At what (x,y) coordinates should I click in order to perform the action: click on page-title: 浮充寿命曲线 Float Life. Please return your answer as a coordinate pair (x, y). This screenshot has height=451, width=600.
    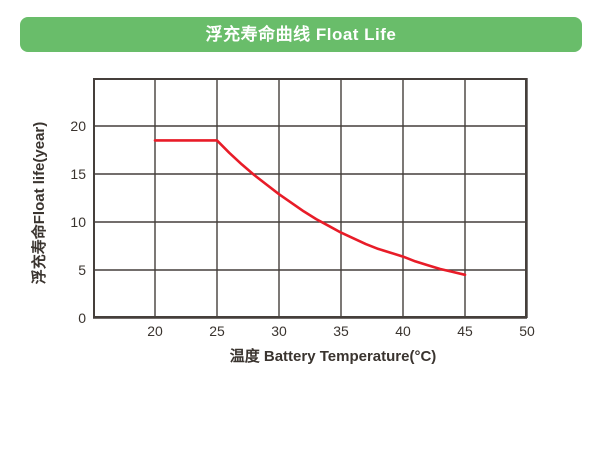
    Looking at the image, I should click on (301, 34).